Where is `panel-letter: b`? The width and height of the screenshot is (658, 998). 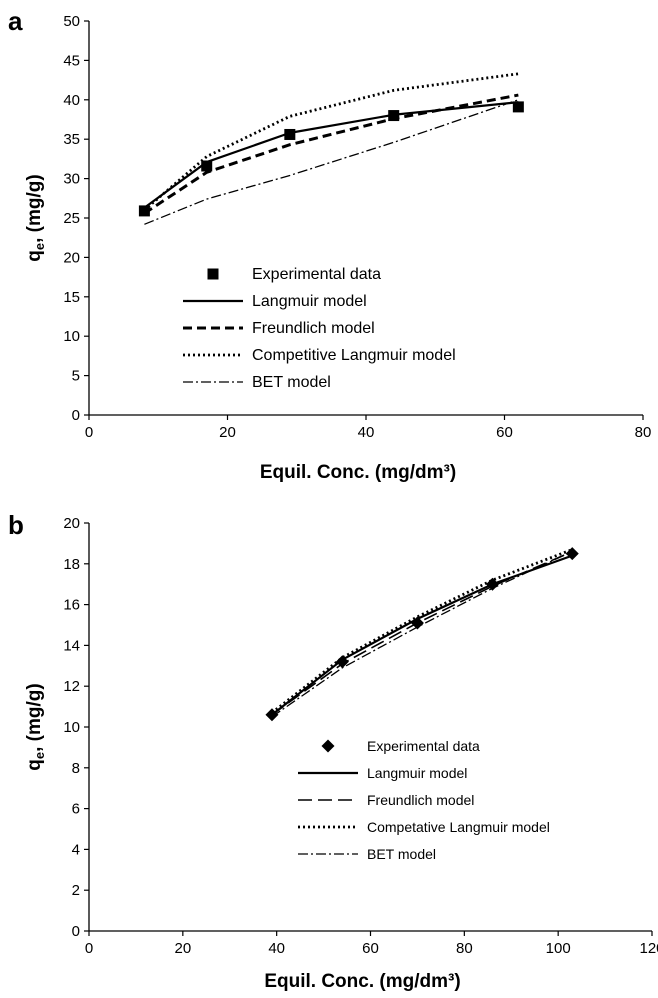
panel-letter: b is located at coordinates (16, 525).